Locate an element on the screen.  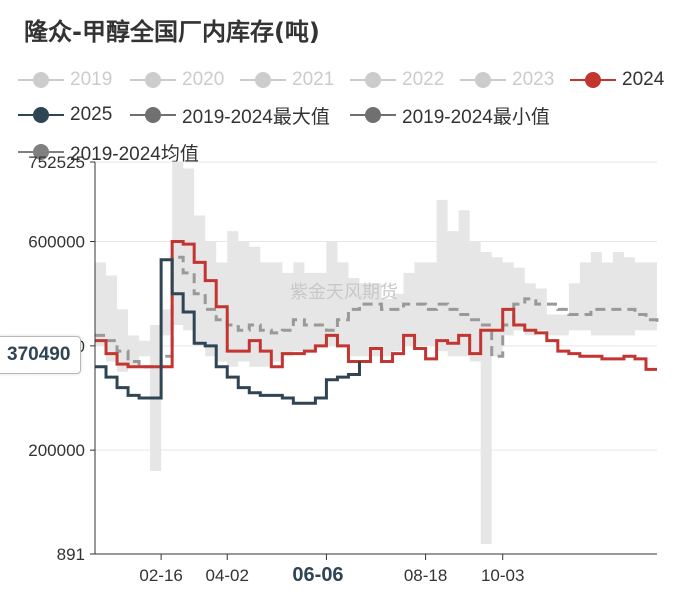
legend-item-3: 2022 is located at coordinates (397, 80).